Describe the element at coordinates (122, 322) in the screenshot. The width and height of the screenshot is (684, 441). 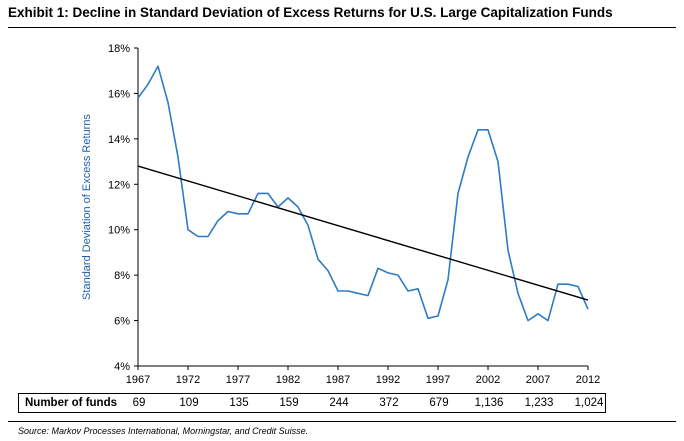
I see `y-tick-label: 6%` at that location.